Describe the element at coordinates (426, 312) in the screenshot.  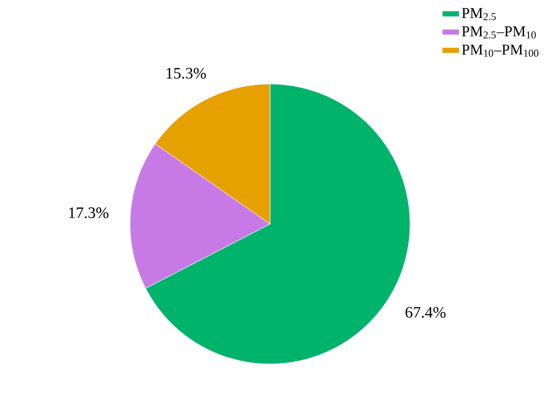
I see `data-label: 67.4%` at that location.